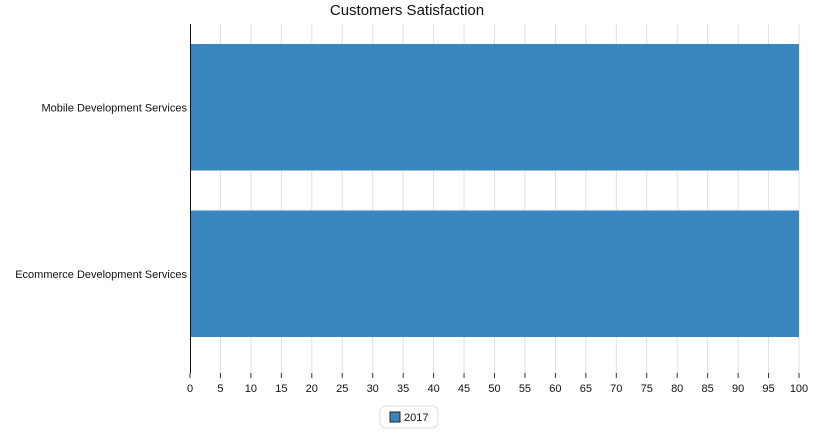  I want to click on x-tick-label: 20, so click(312, 389).